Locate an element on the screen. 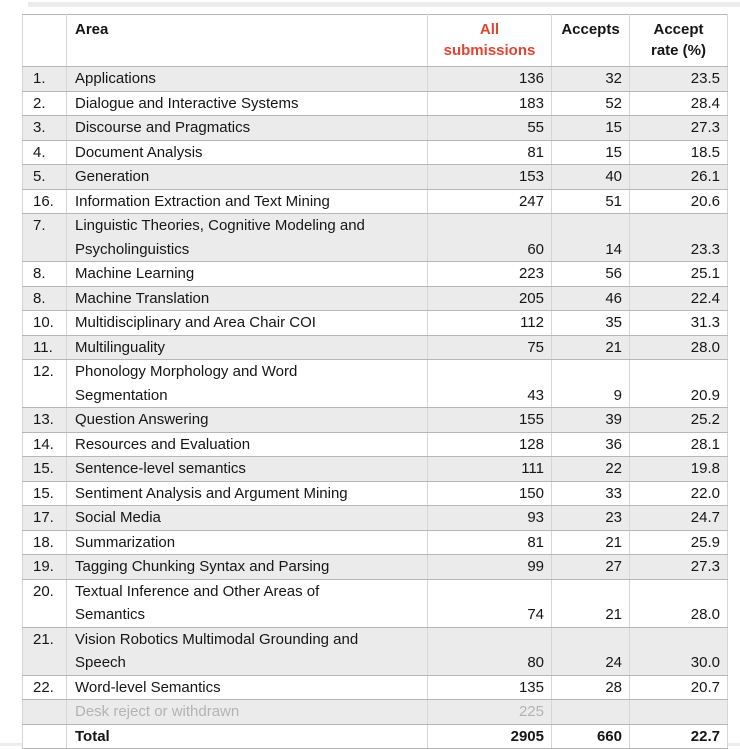 The image size is (740, 749). accepts-cell: 56 is located at coordinates (590, 274).